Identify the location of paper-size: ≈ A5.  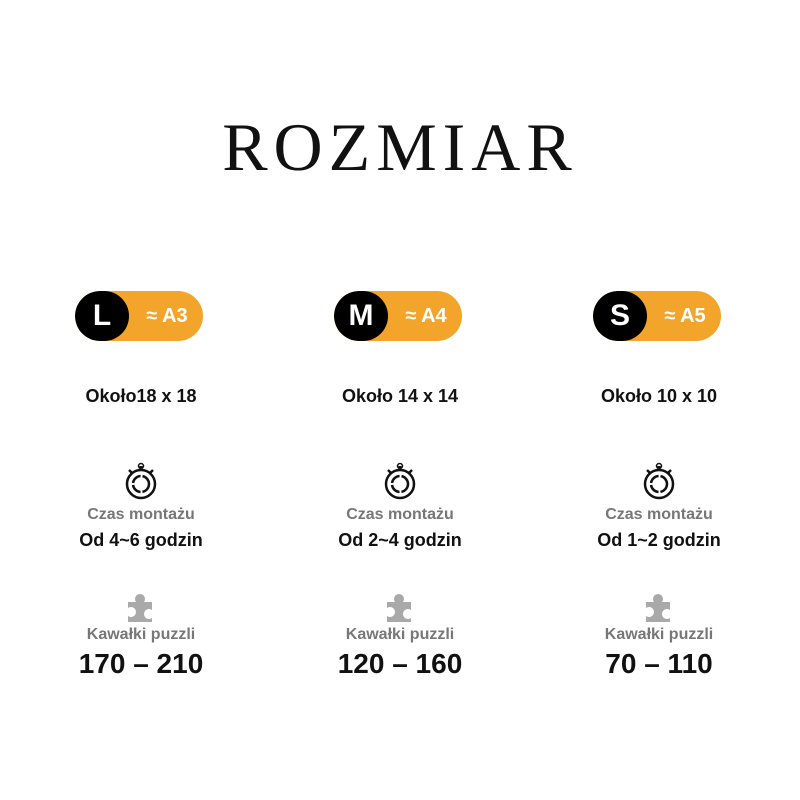
(685, 316).